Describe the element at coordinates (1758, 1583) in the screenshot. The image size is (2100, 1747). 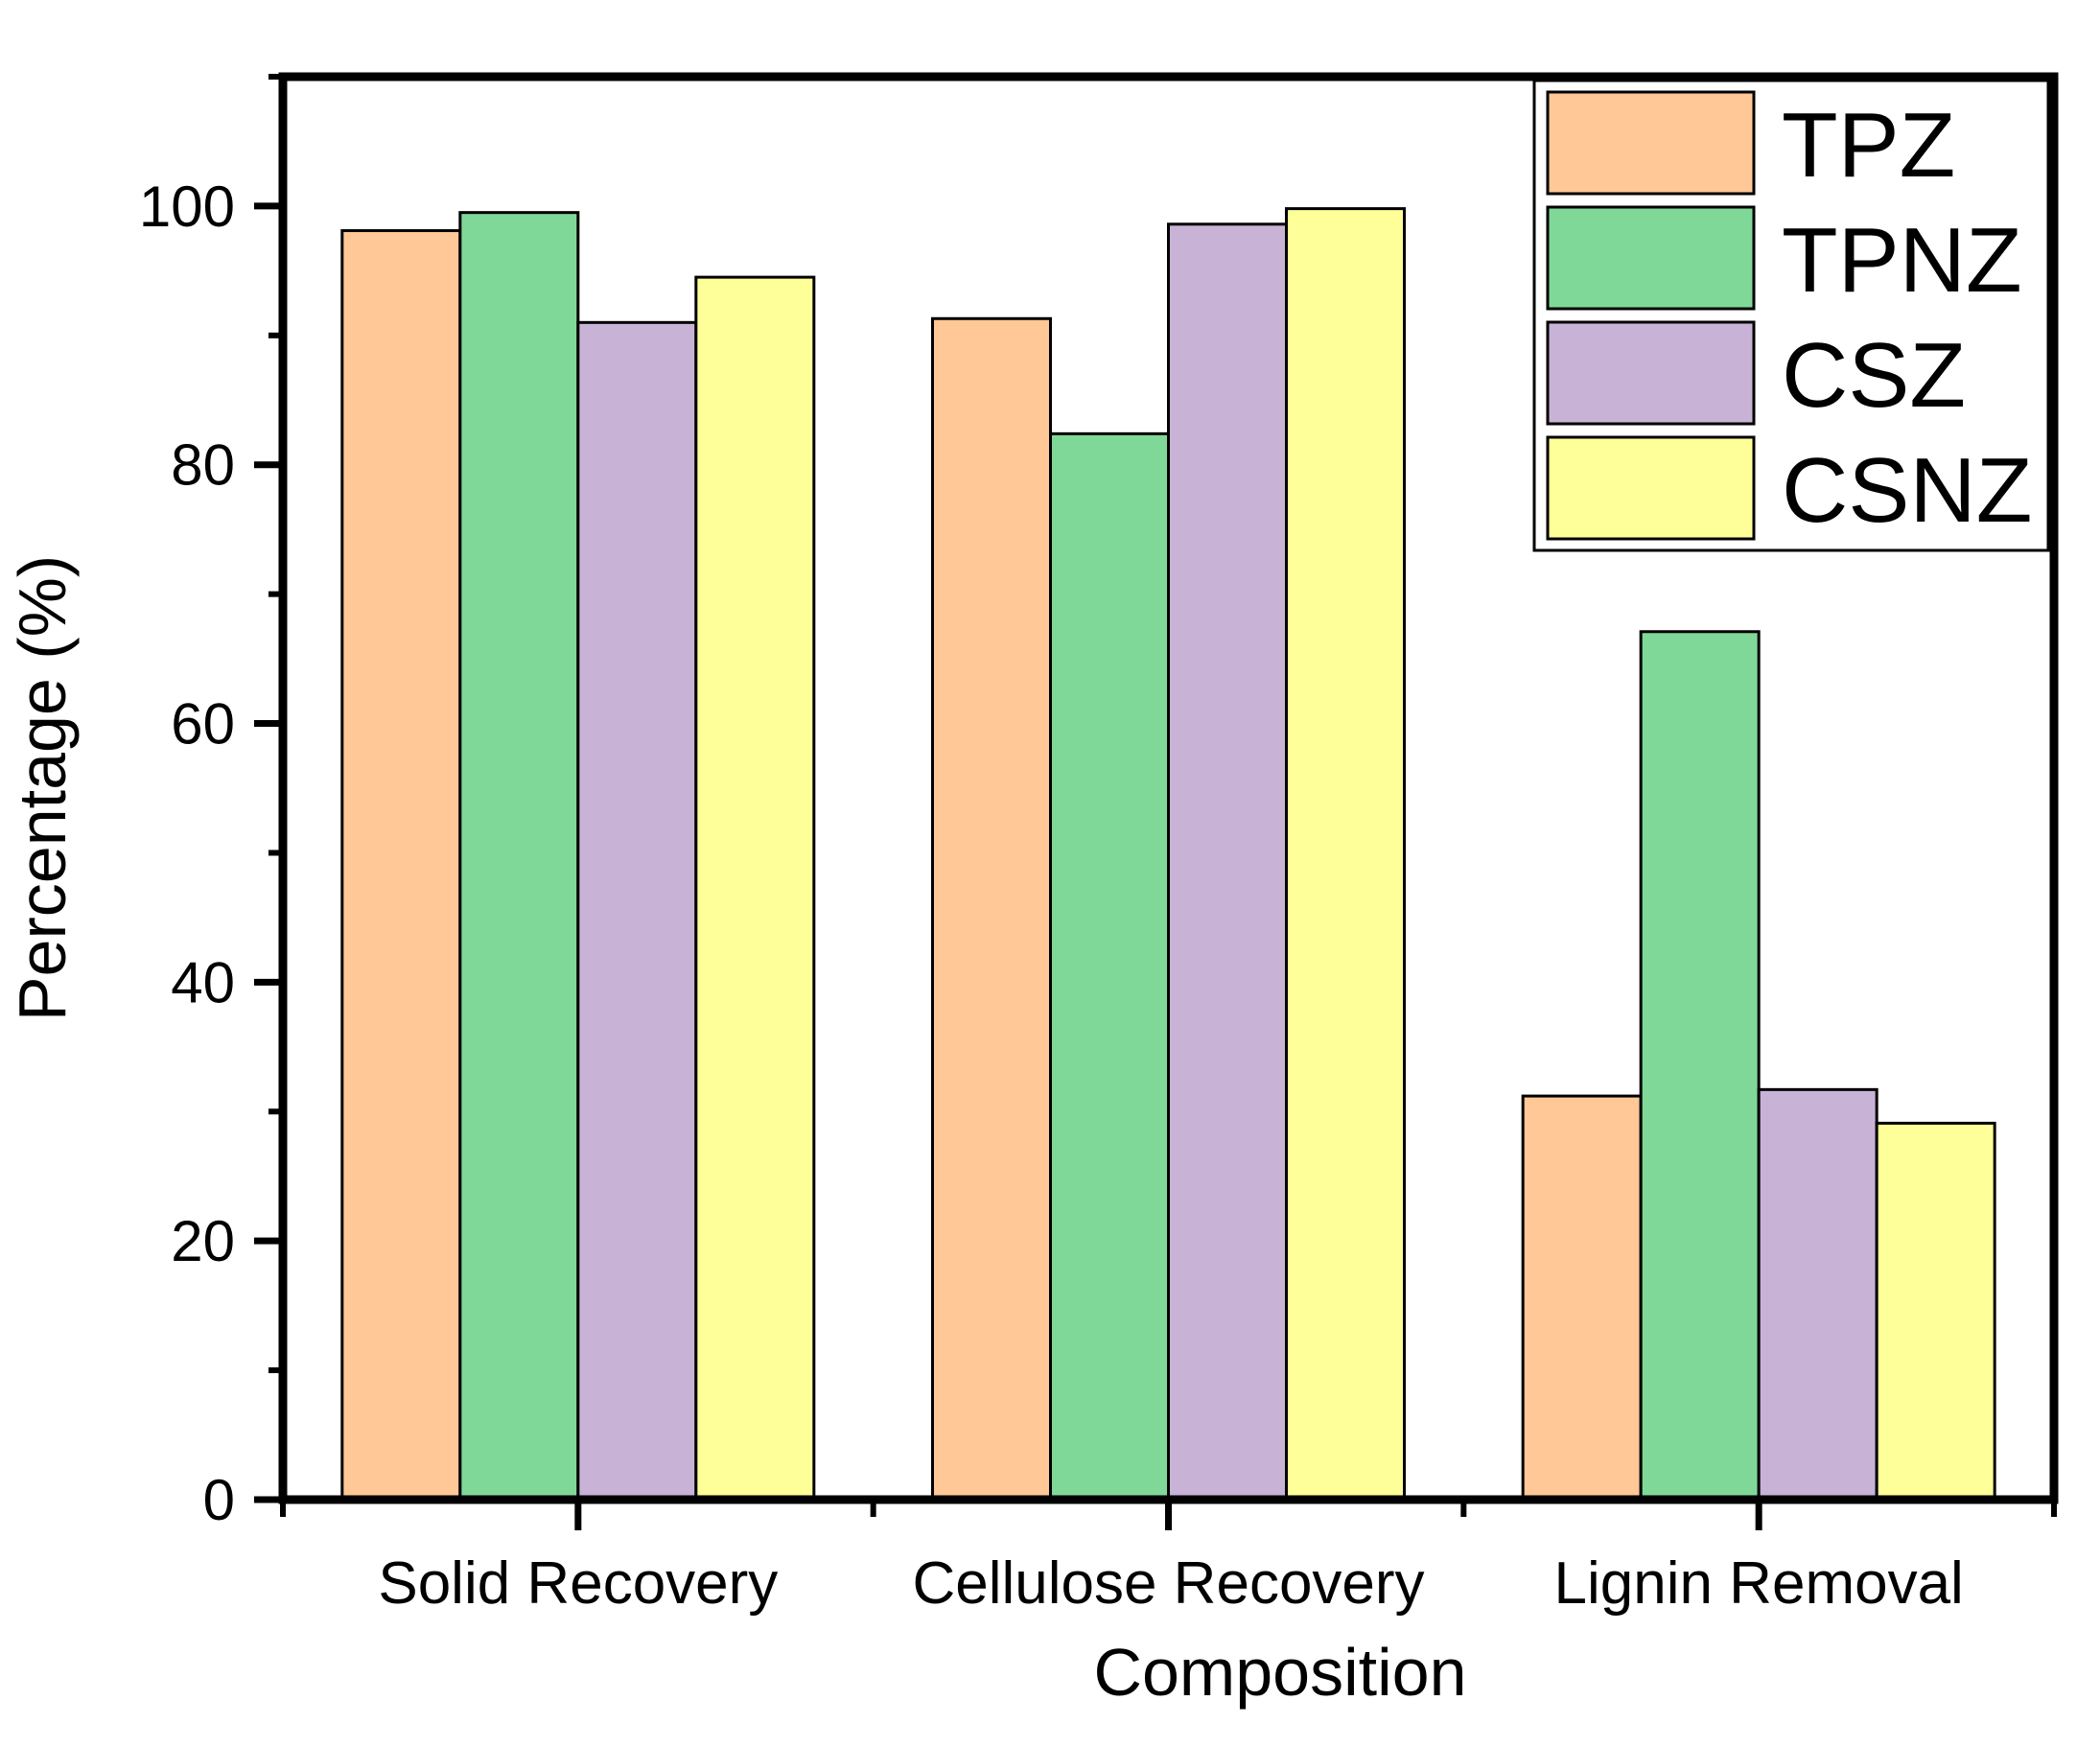
I see `x-tick-label: Lignin Removal` at that location.